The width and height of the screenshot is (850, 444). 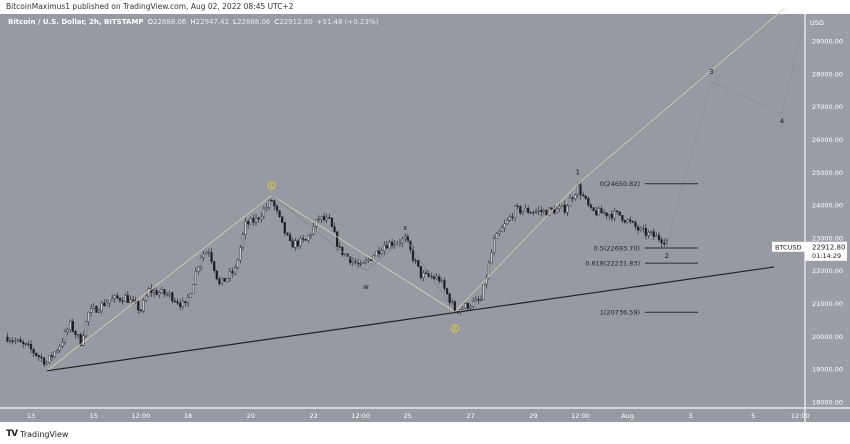 What do you see at coordinates (44, 434) in the screenshot?
I see `footer-brand: TradingView` at bounding box center [44, 434].